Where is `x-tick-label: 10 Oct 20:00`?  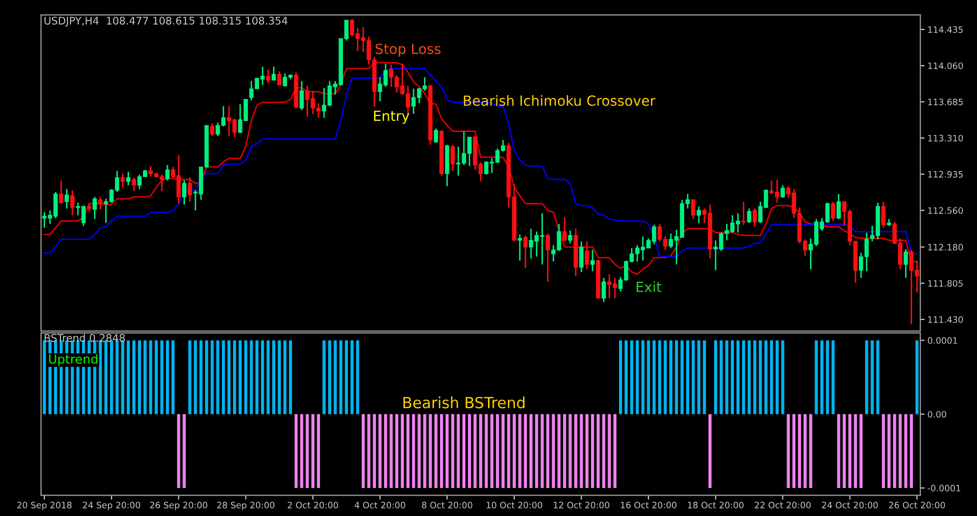
x-tick-label: 10 Oct 20:00 is located at coordinates (514, 505).